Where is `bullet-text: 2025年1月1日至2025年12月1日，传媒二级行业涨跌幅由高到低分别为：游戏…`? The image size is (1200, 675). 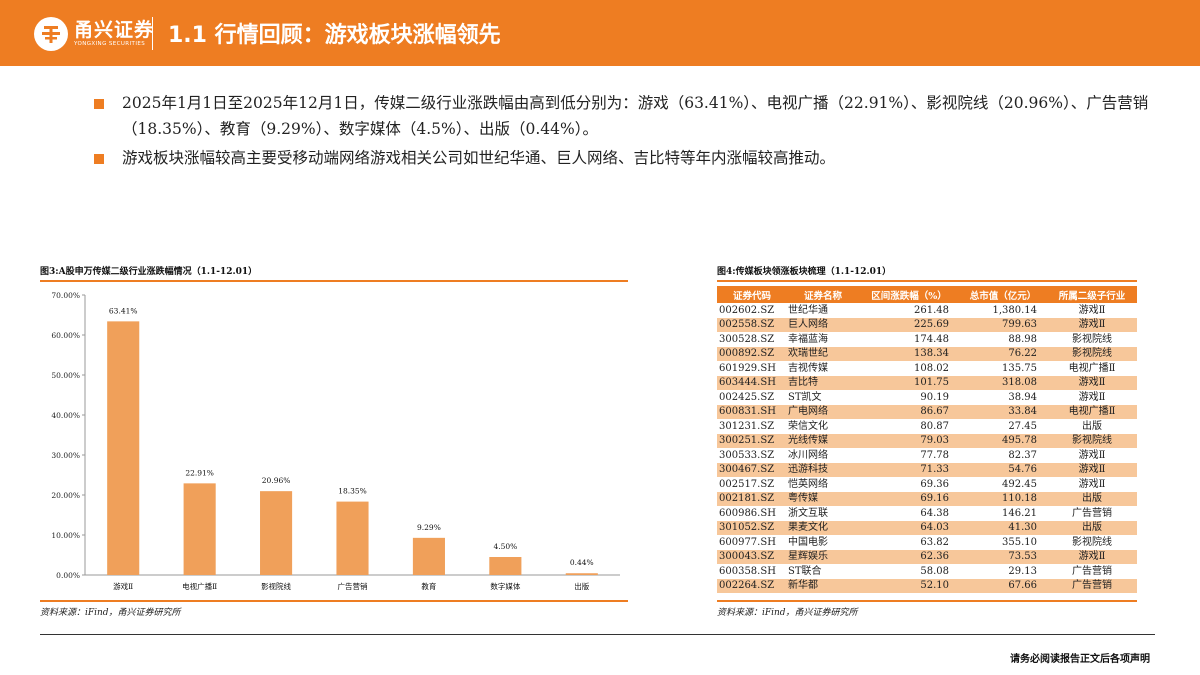 bullet-text: 2025年1月1日至2025年12月1日，传媒二级行业涨跌幅由高到低分别为：游戏… is located at coordinates (635, 116).